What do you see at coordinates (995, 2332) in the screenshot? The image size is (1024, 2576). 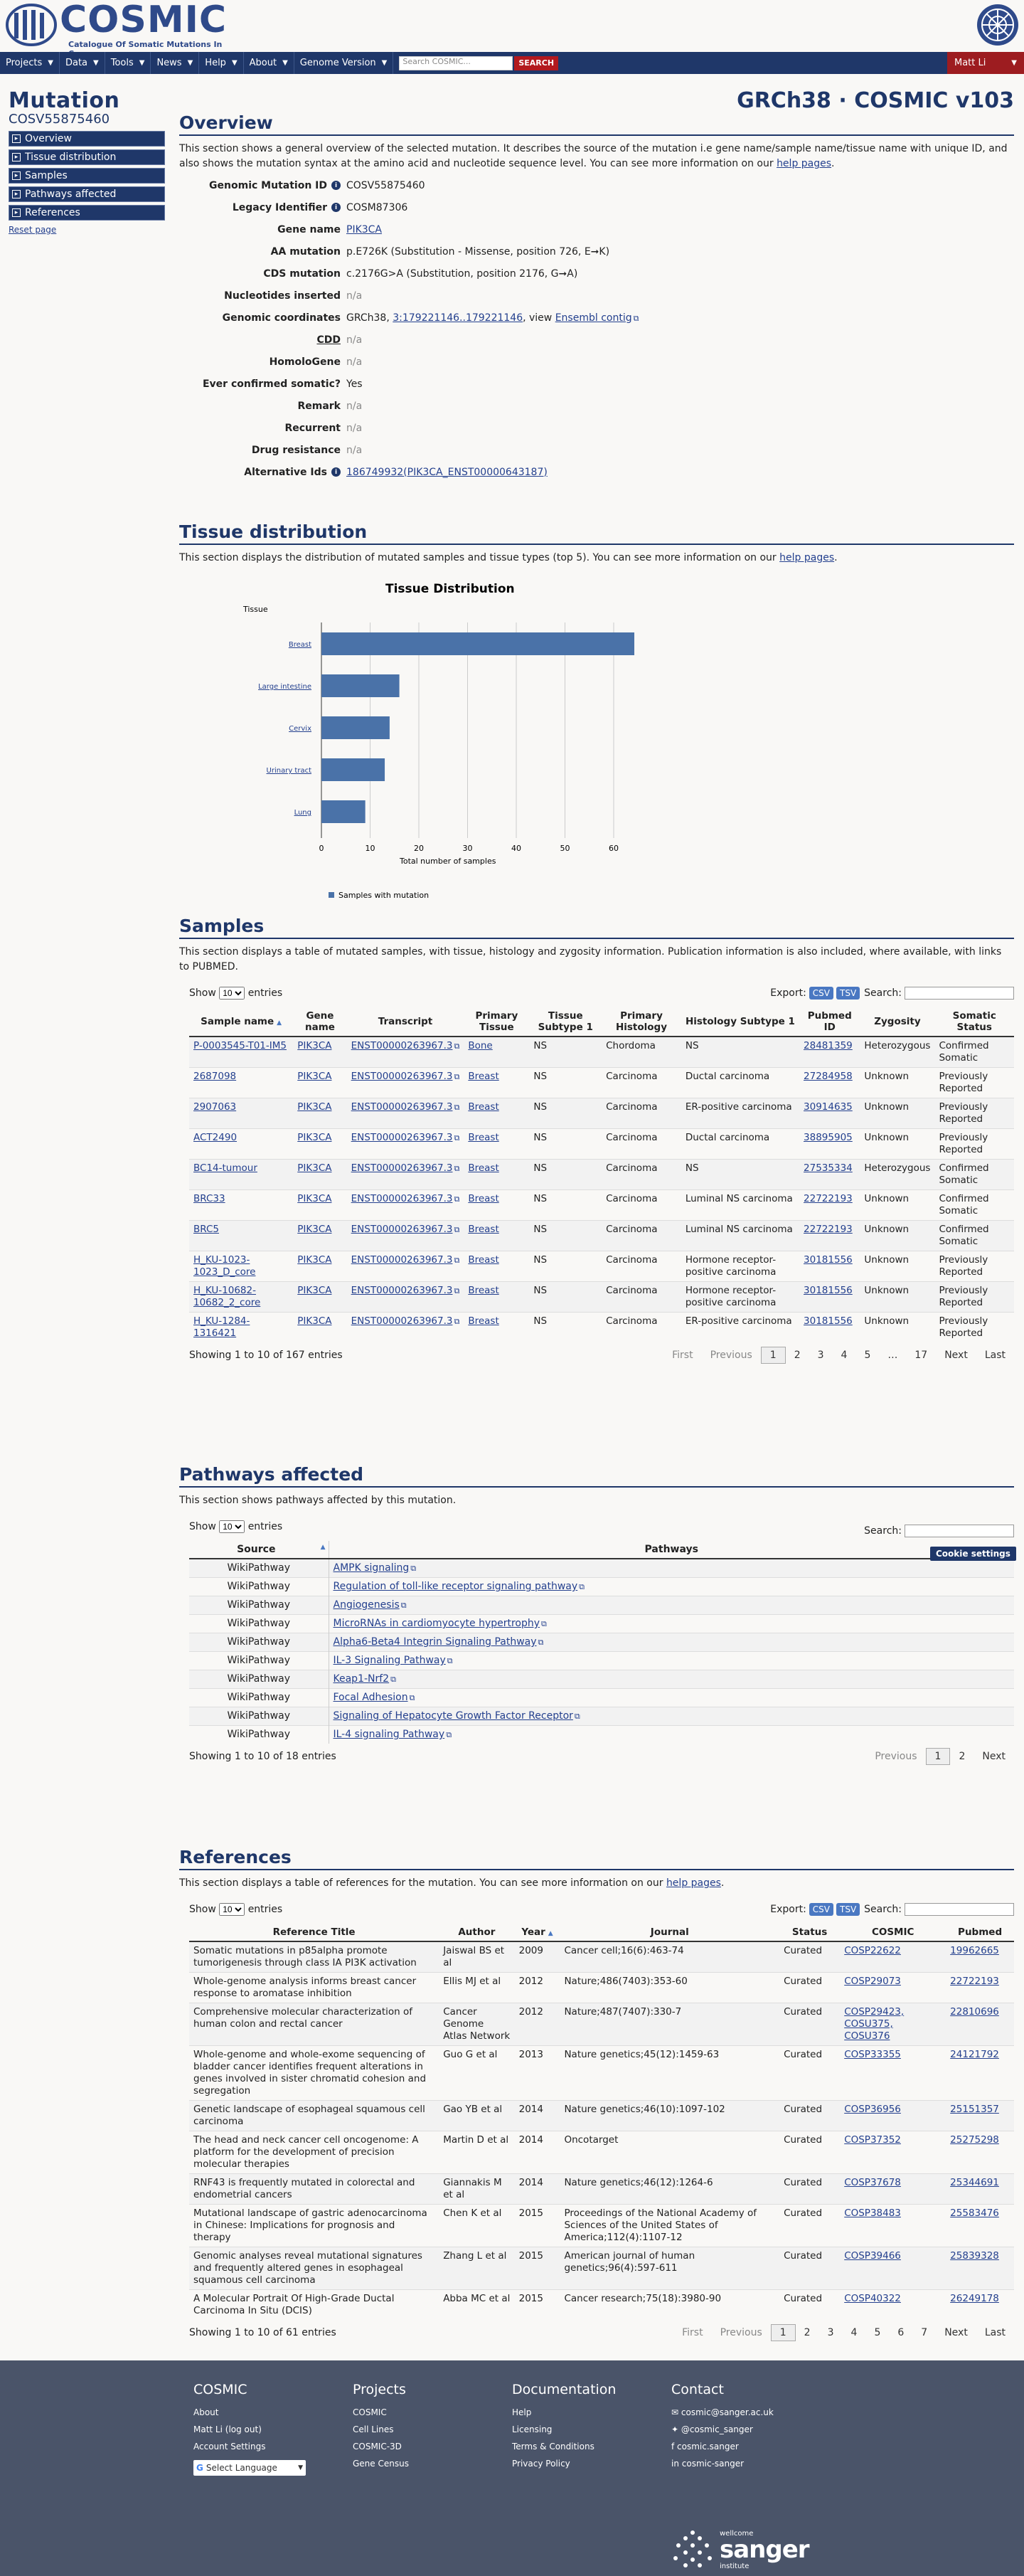 I see `pagination-button: Last` at bounding box center [995, 2332].